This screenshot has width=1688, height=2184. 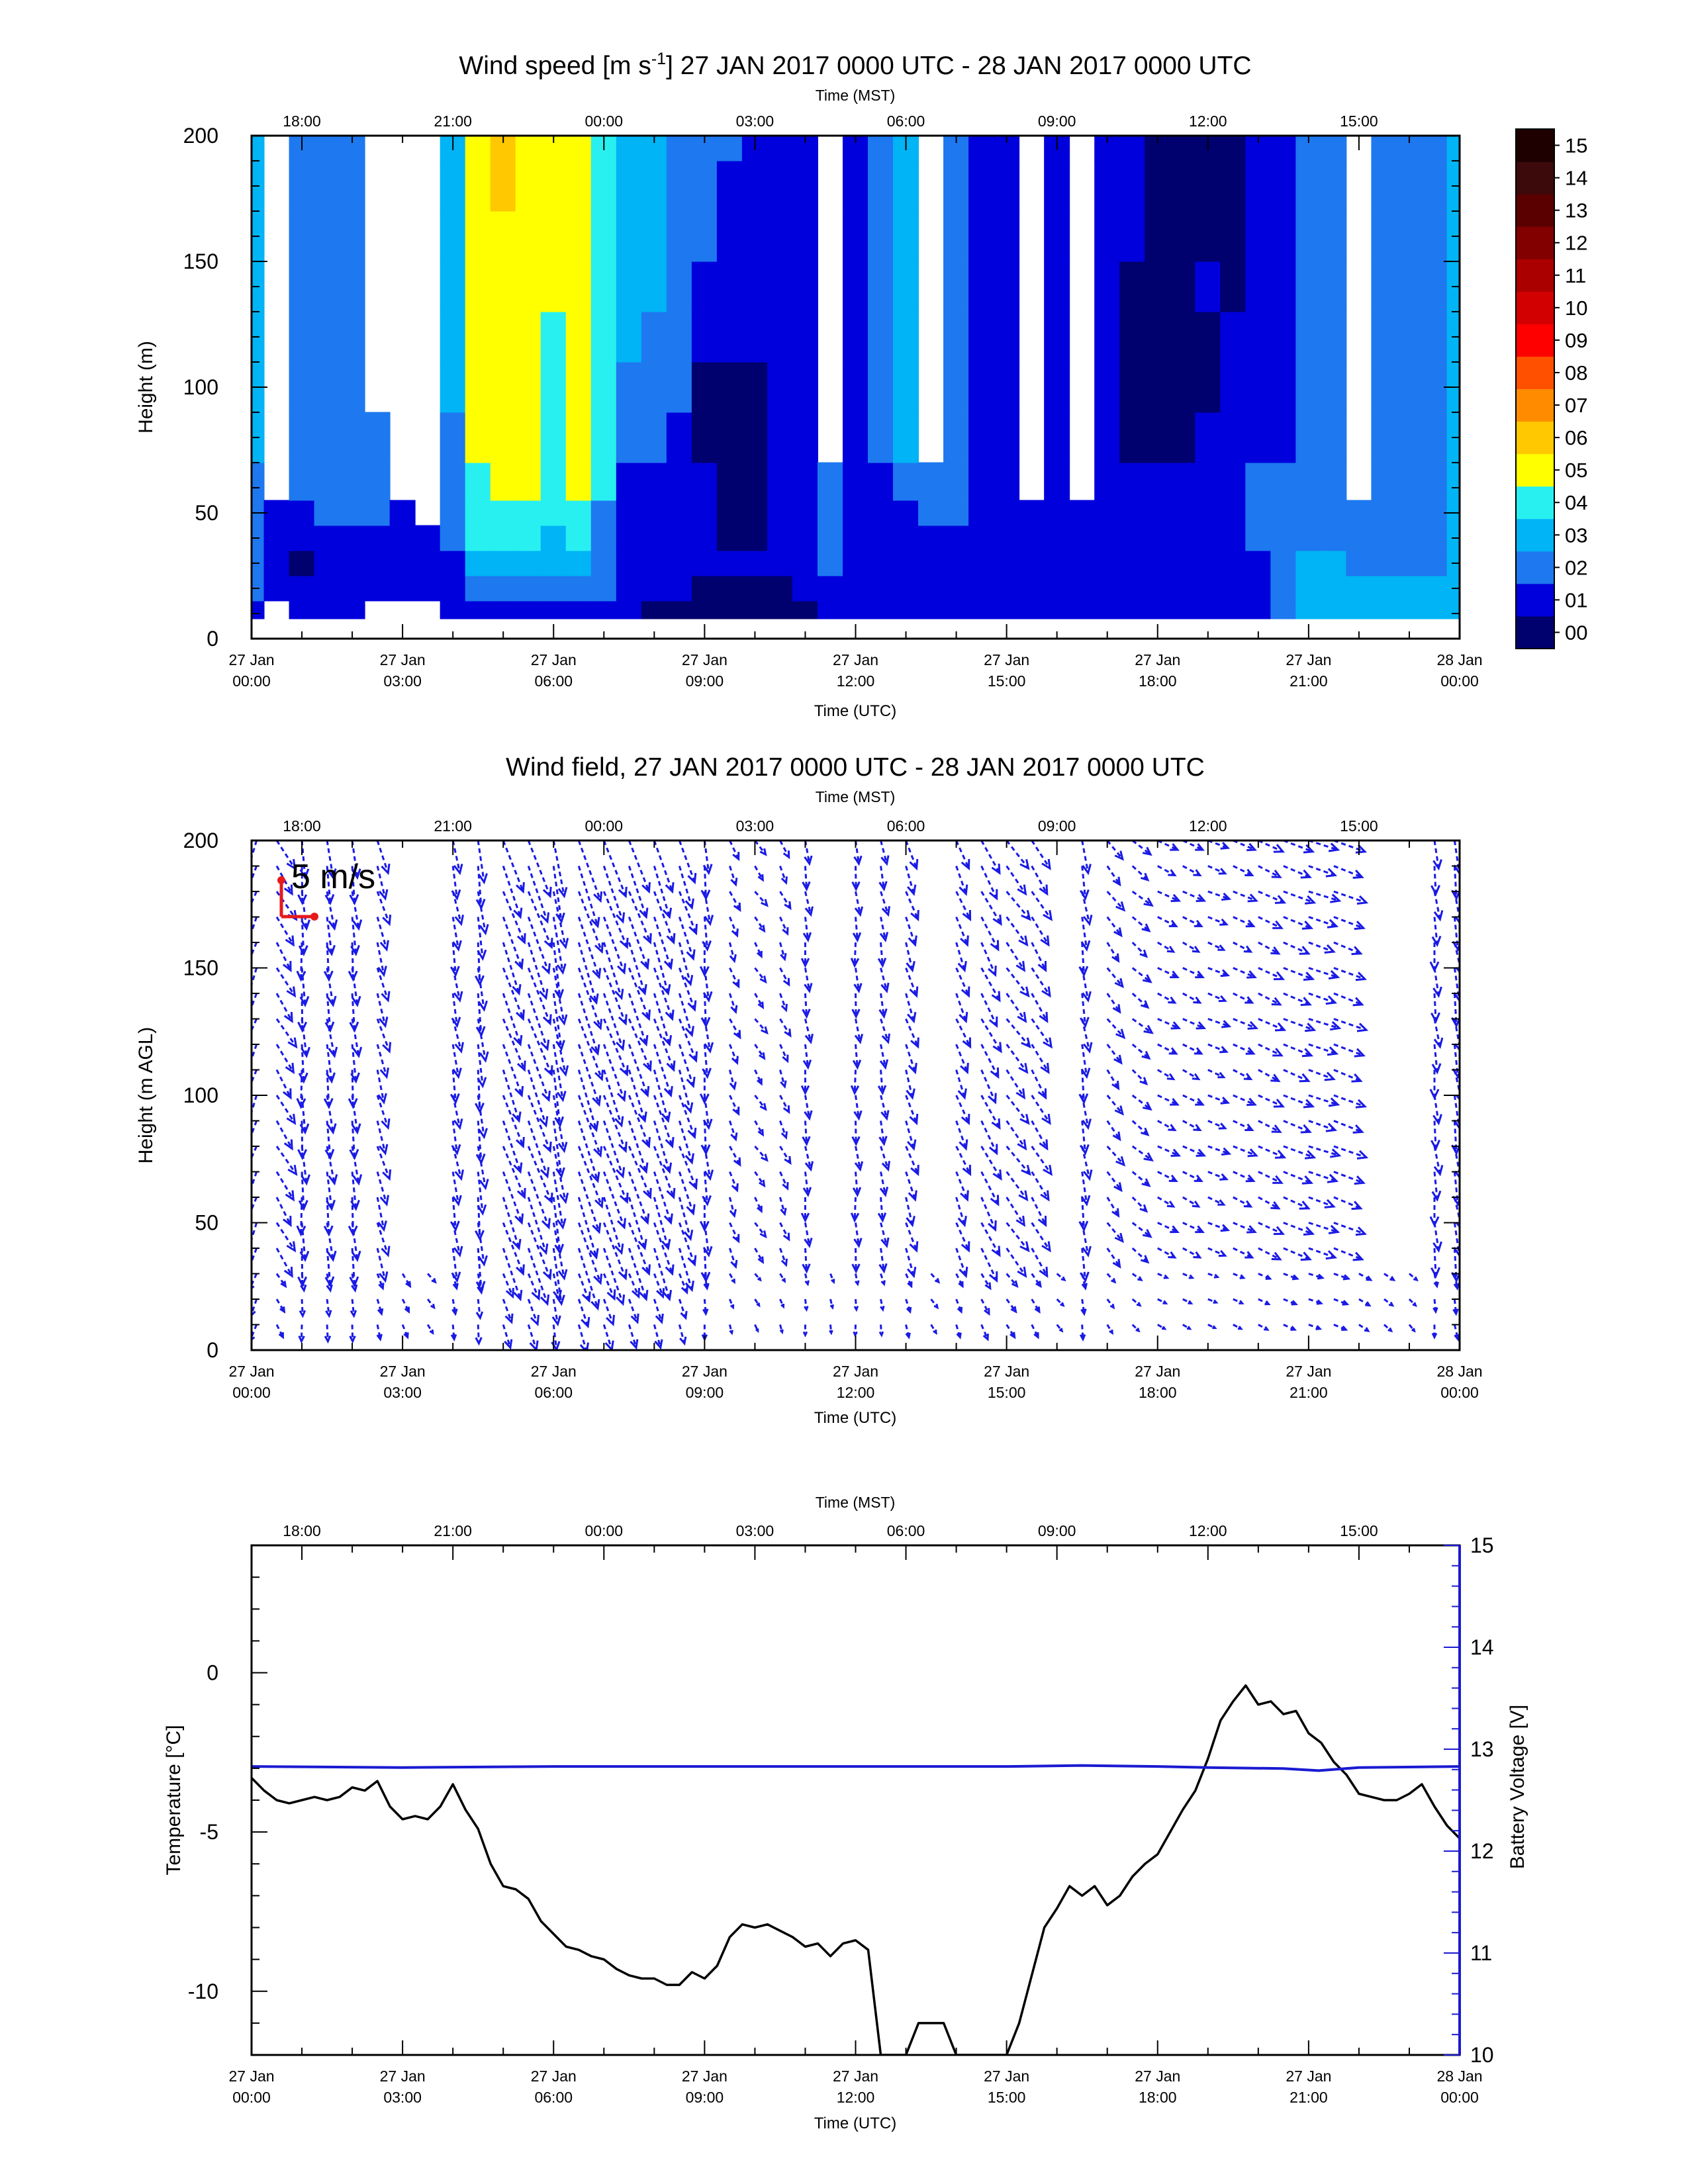 I want to click on scale-arrow-head, so click(x=281, y=880).